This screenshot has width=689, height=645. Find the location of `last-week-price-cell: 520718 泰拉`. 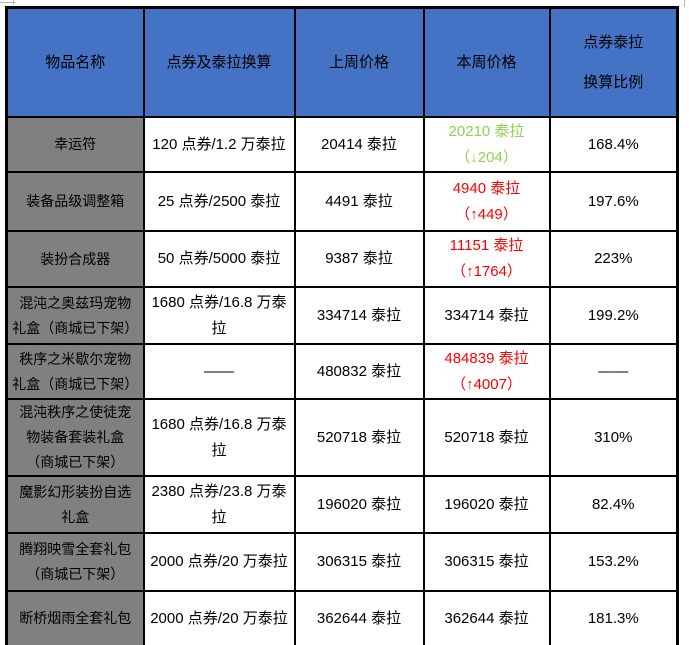

last-week-price-cell: 520718 泰拉 is located at coordinates (359, 437).